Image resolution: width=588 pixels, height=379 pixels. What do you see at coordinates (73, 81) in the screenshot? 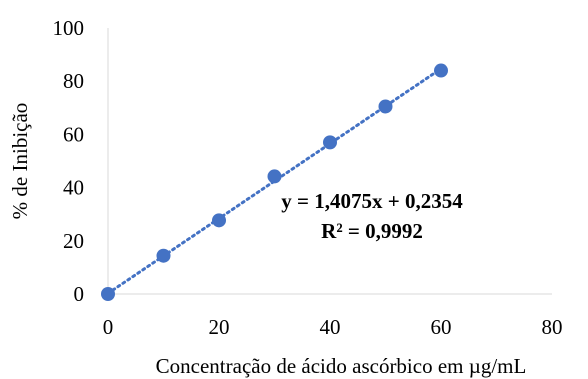
I see `y-tick-label: 80` at bounding box center [73, 81].